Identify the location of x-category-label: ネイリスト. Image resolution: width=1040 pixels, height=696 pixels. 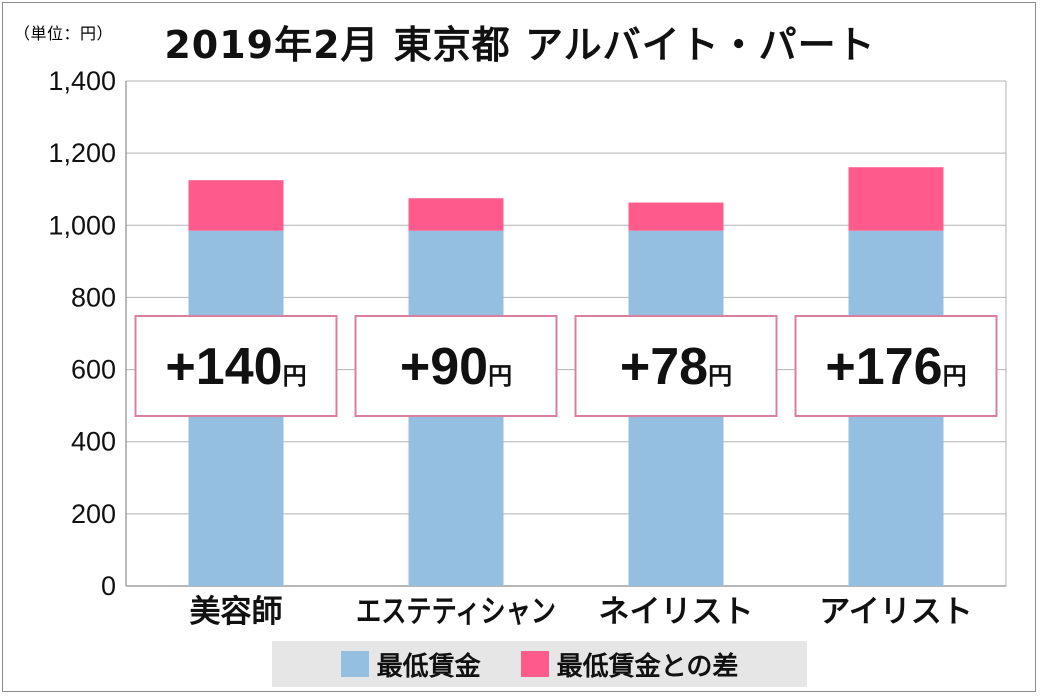
(676, 612).